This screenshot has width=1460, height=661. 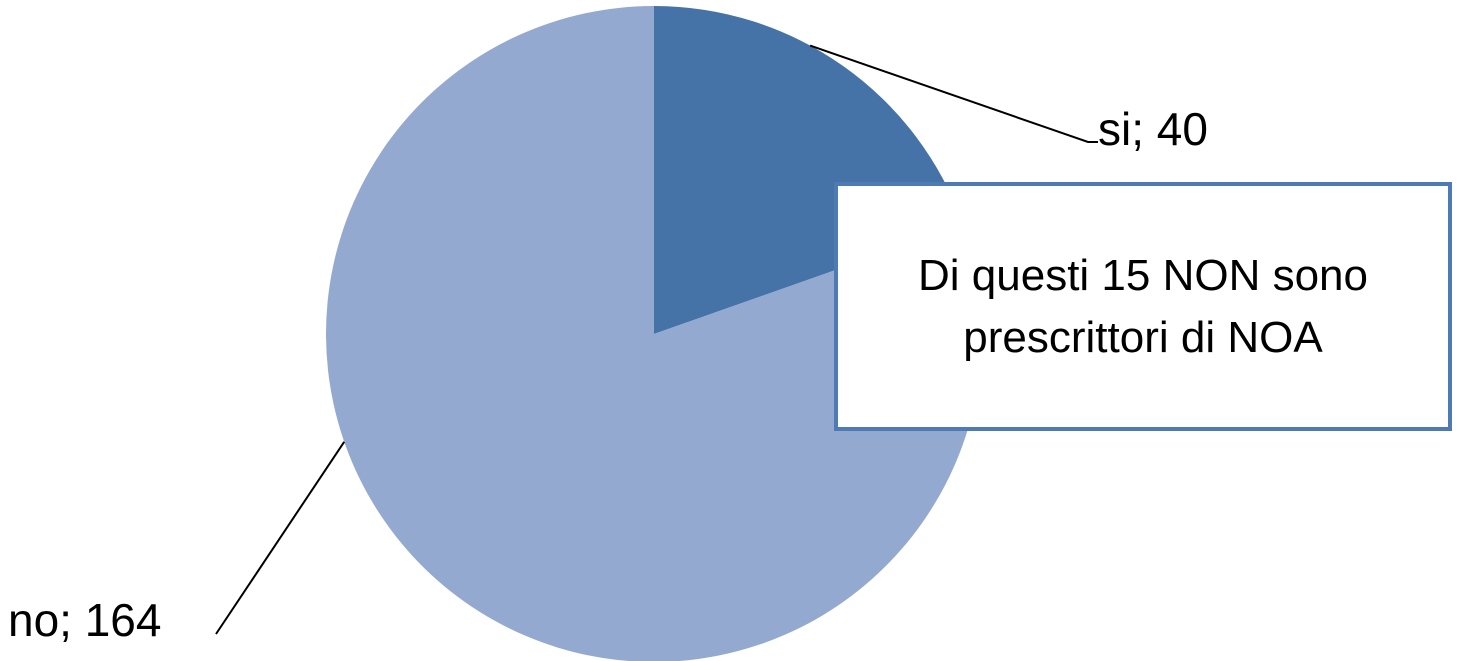 What do you see at coordinates (280, 538) in the screenshot?
I see `leader-line-no` at bounding box center [280, 538].